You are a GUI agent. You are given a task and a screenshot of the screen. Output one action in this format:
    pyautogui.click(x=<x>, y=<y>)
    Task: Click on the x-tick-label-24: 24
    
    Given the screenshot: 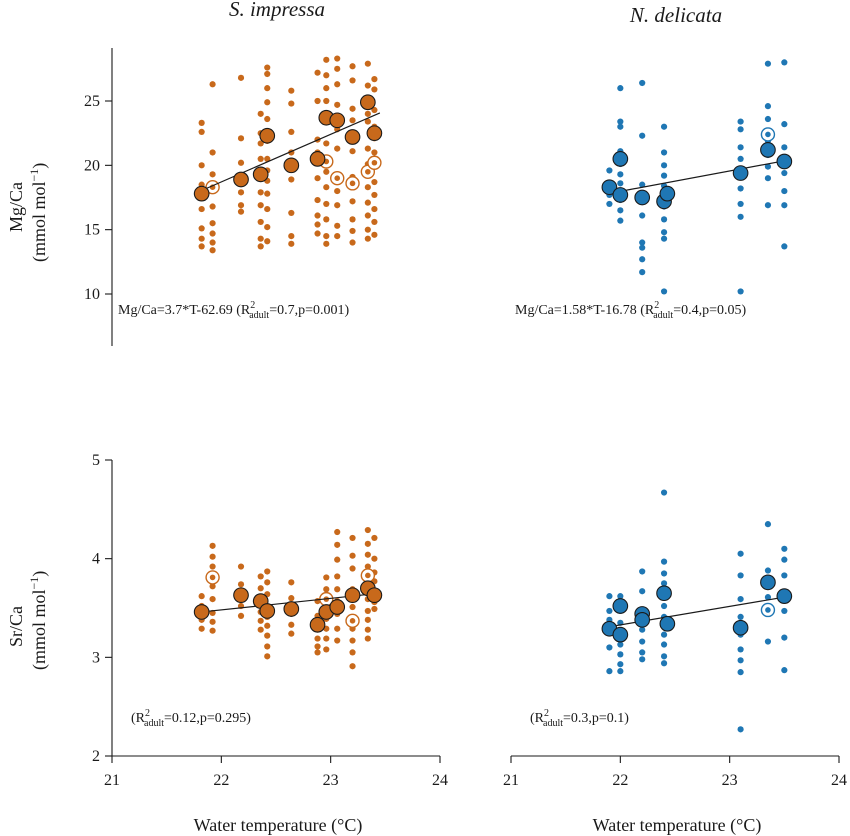 What is the action you would take?
    pyautogui.click(x=440, y=780)
    